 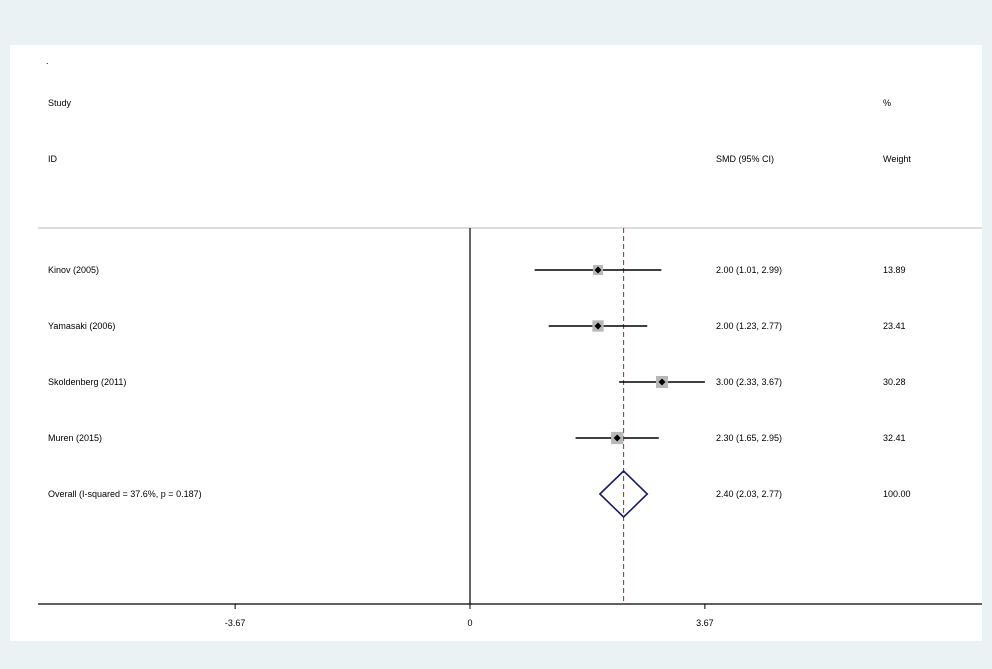 What do you see at coordinates (623, 494) in the screenshot?
I see `overall-diamond` at bounding box center [623, 494].